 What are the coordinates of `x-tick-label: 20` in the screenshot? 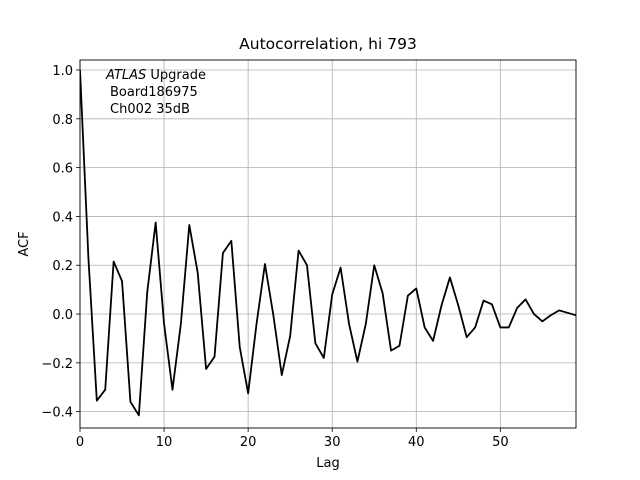 It's located at (248, 442).